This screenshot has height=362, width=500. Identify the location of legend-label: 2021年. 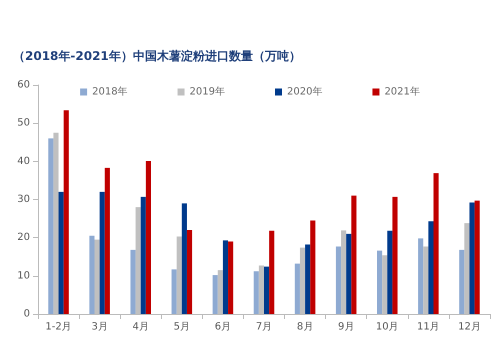
(402, 92).